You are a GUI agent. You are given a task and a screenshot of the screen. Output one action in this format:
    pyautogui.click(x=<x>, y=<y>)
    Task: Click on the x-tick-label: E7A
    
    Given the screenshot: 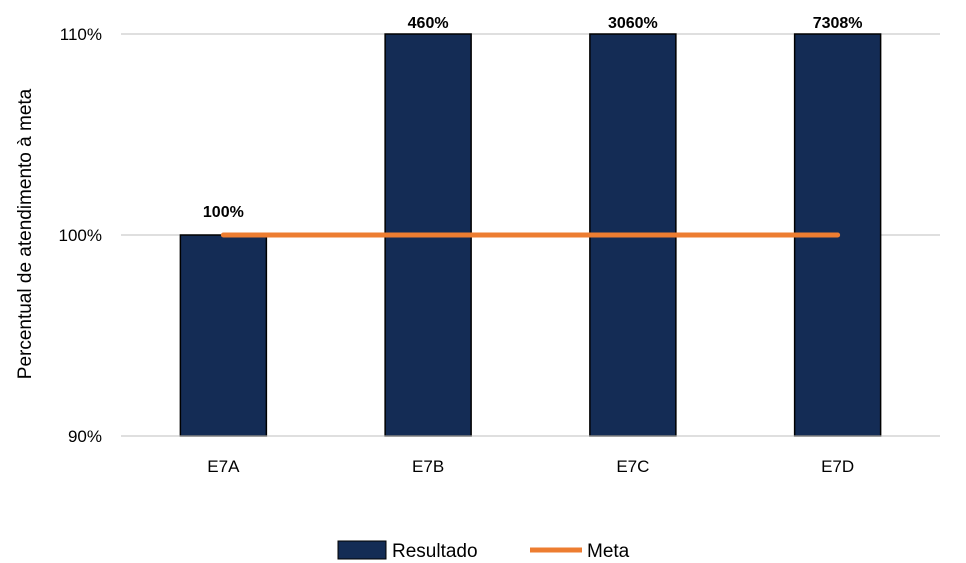 What is the action you would take?
    pyautogui.click(x=223, y=466)
    